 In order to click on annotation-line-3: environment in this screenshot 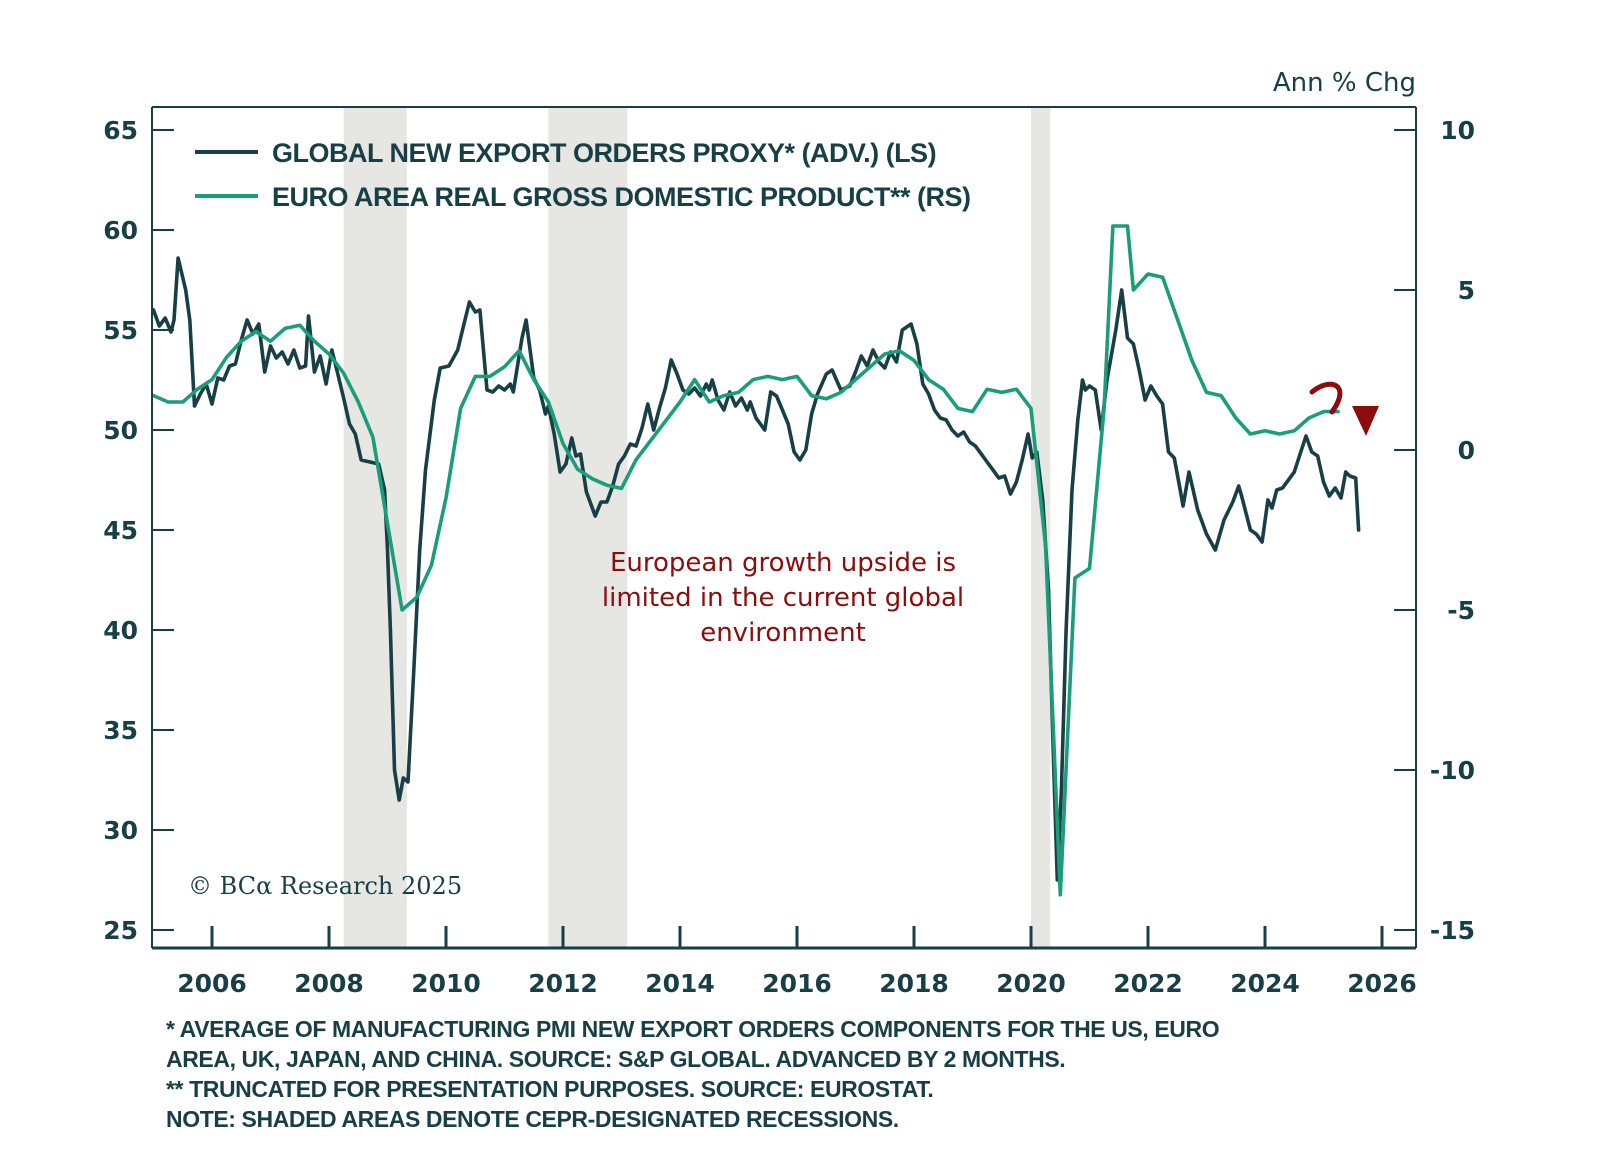, I will do `click(783, 633)`.